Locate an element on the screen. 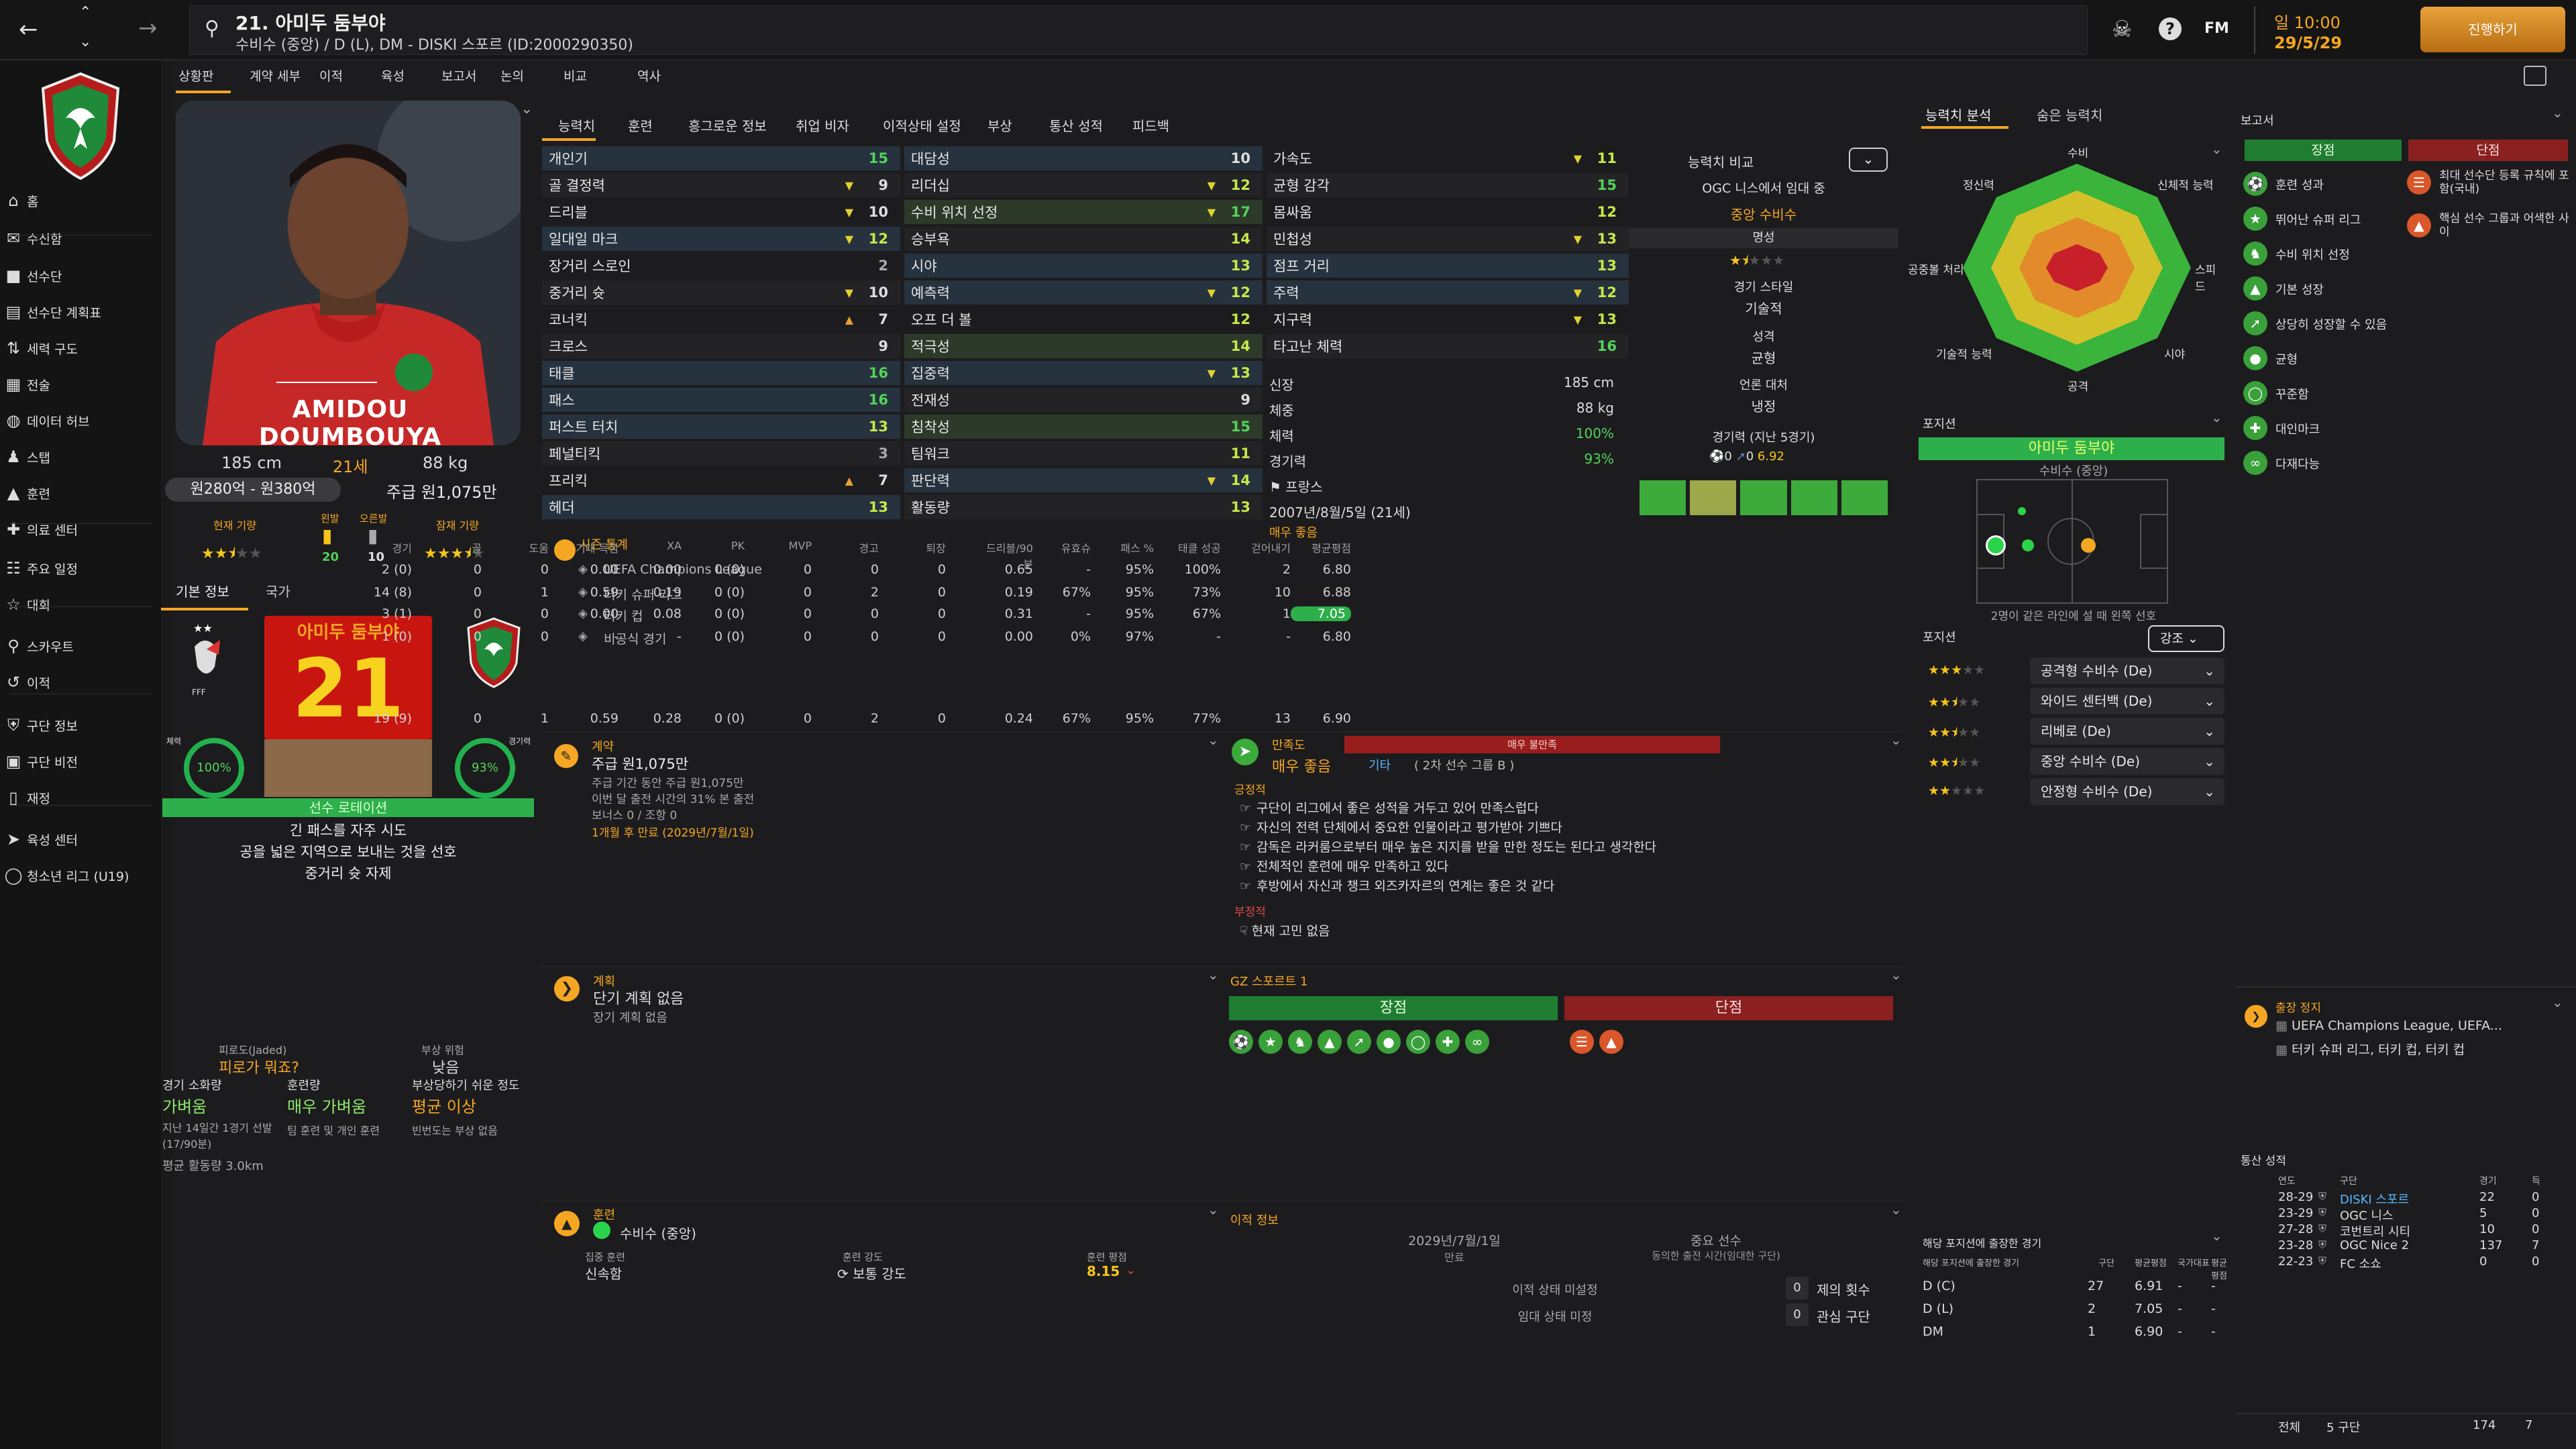 This screenshot has height=1449, width=2576. suspension-title: 출장 정지 is located at coordinates (2298, 1008).